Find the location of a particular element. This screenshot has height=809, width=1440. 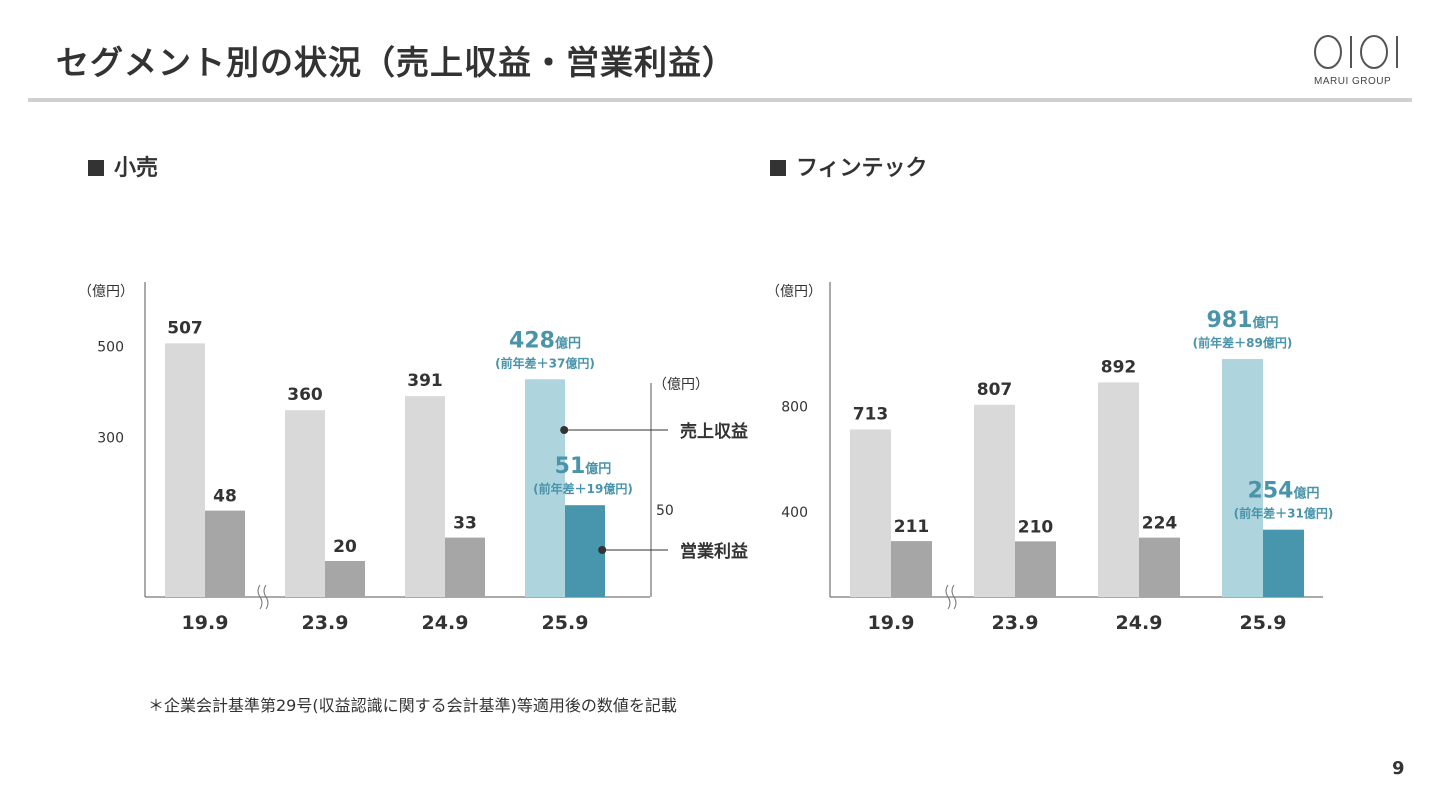

section-title-retail: 小売 is located at coordinates (123, 166).